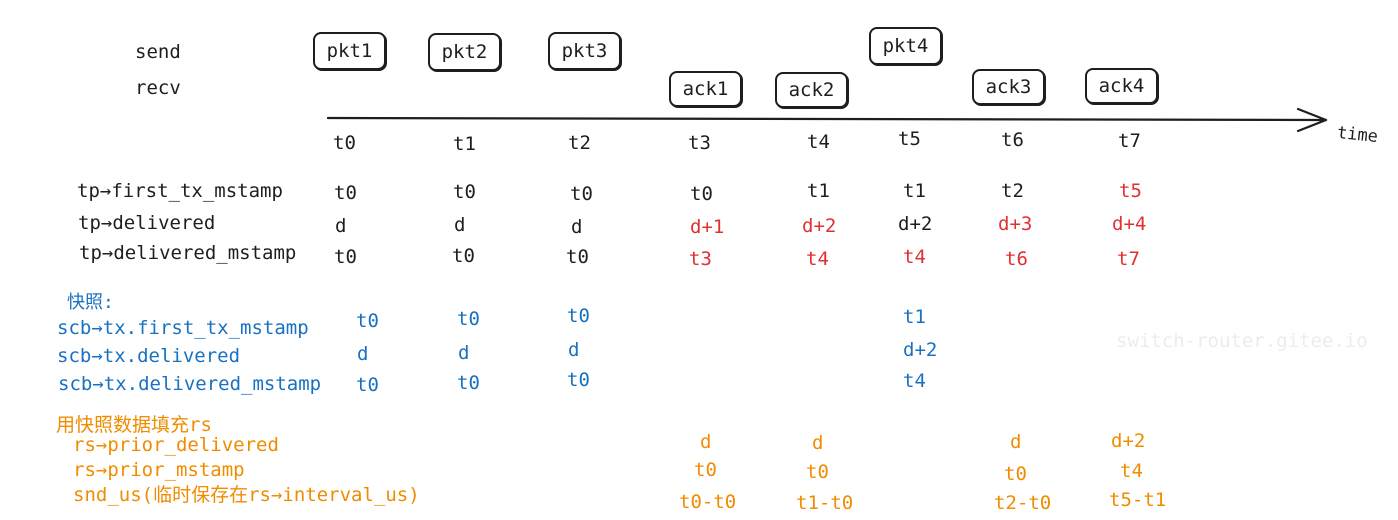 This screenshot has width=1398, height=520. I want to click on tp-first-tx-value: t5, so click(1130, 191).